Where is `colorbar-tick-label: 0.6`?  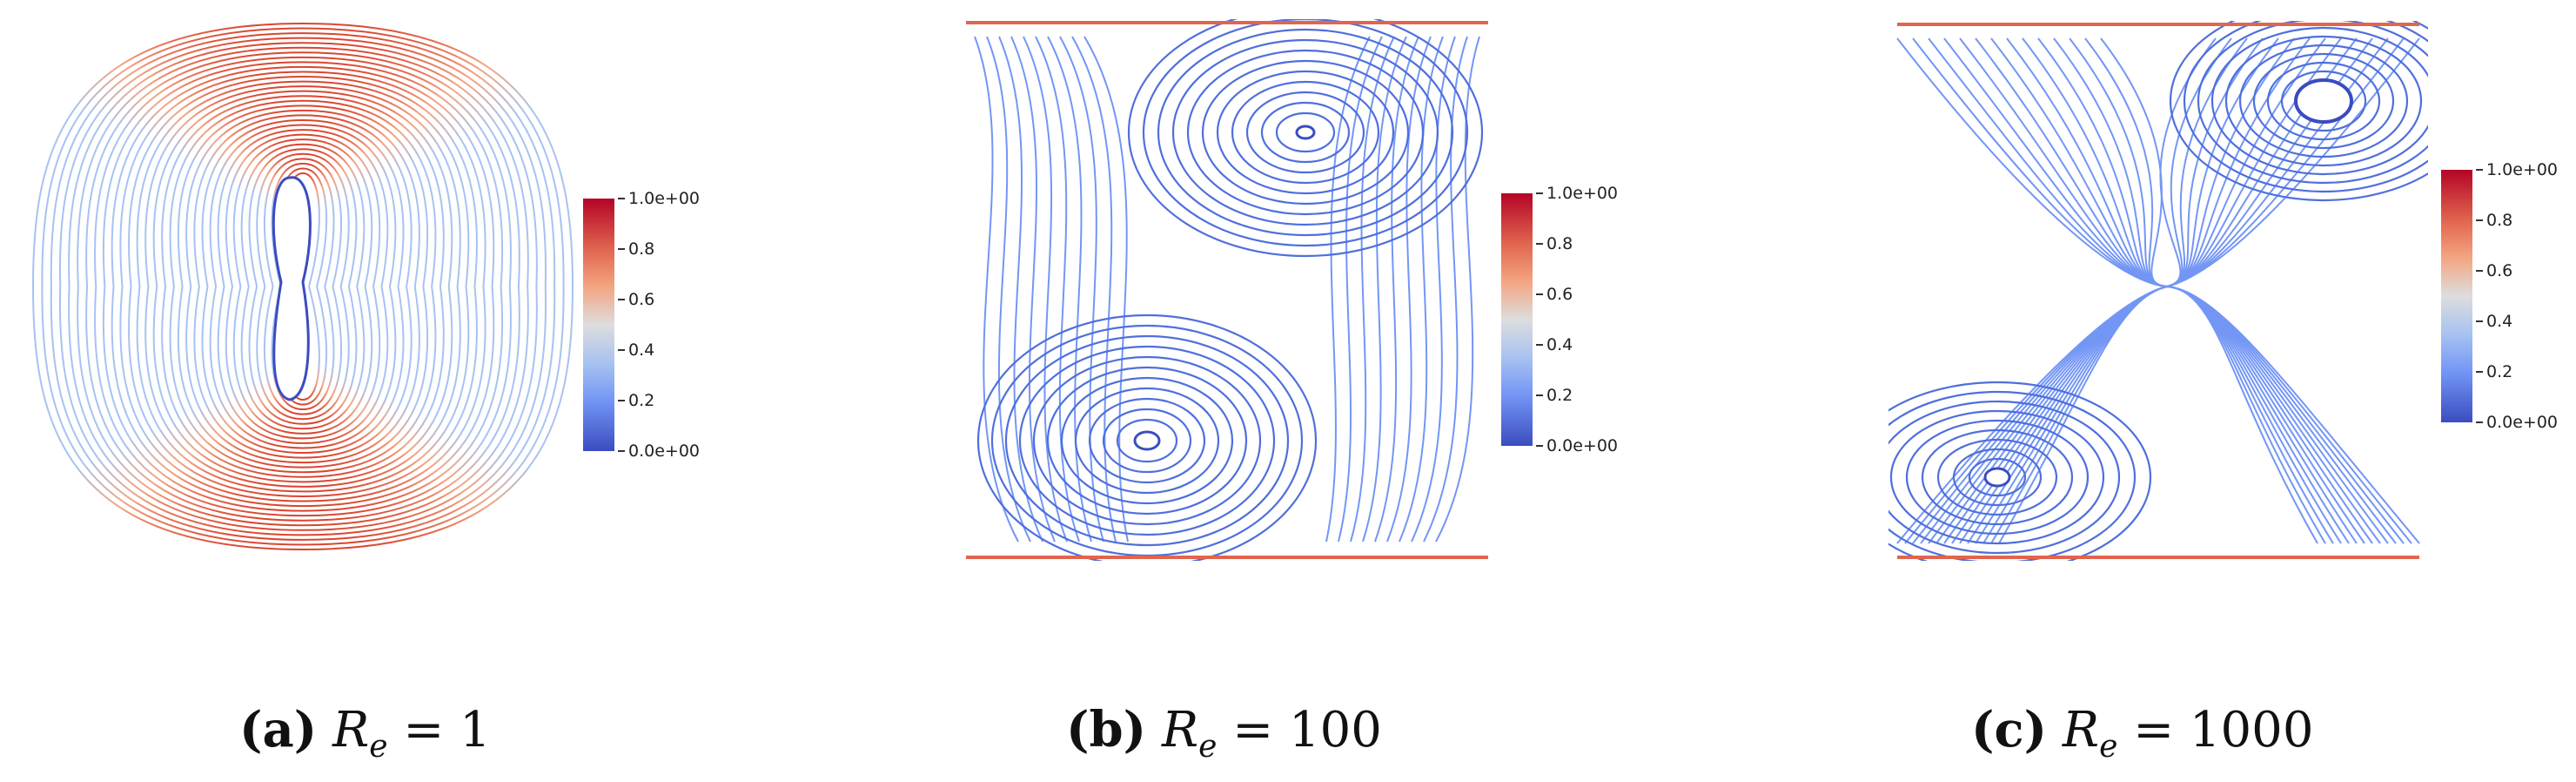 colorbar-tick-label: 0.6 is located at coordinates (2499, 270).